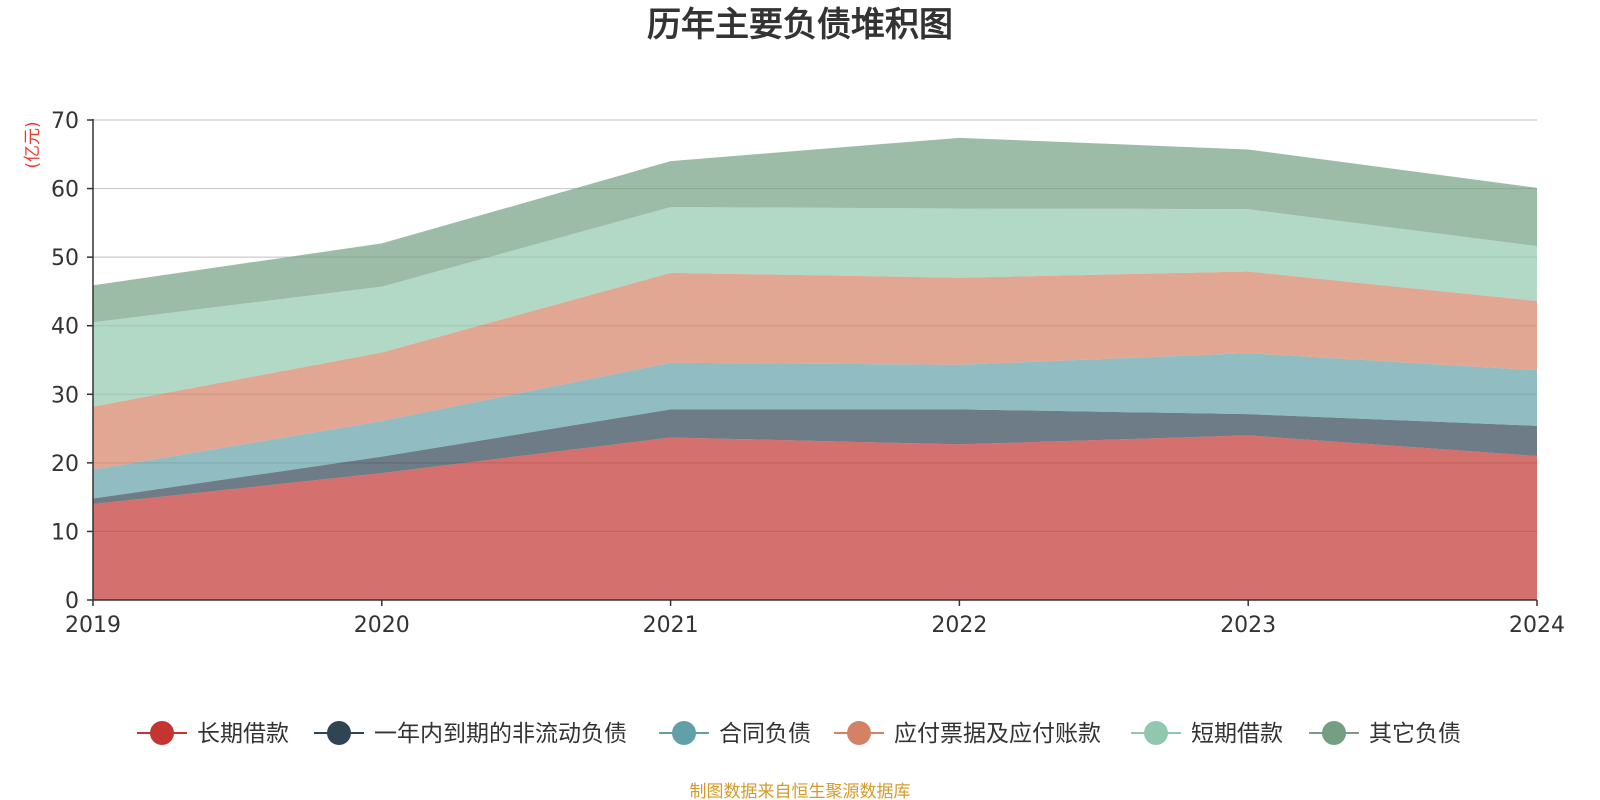  I want to click on x-tick-label: 2022, so click(959, 625).